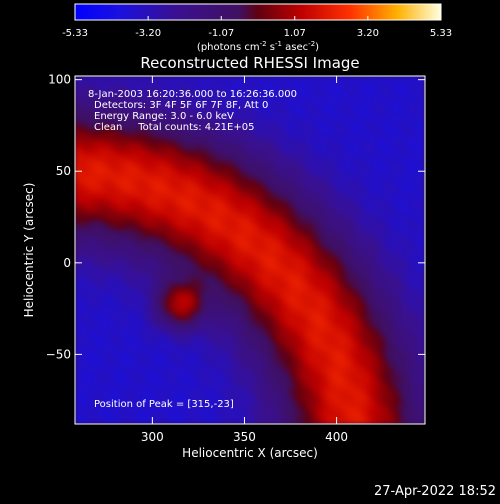  I want to click on footer-timestamp: 27-Apr-2022 18:52, so click(435, 491).